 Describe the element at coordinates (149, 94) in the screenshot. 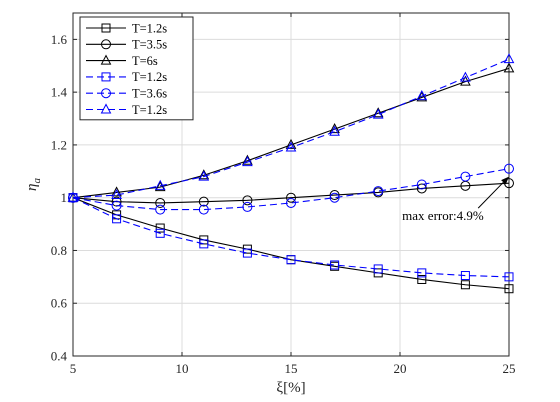

I see `legend-label: T=3.6s` at that location.